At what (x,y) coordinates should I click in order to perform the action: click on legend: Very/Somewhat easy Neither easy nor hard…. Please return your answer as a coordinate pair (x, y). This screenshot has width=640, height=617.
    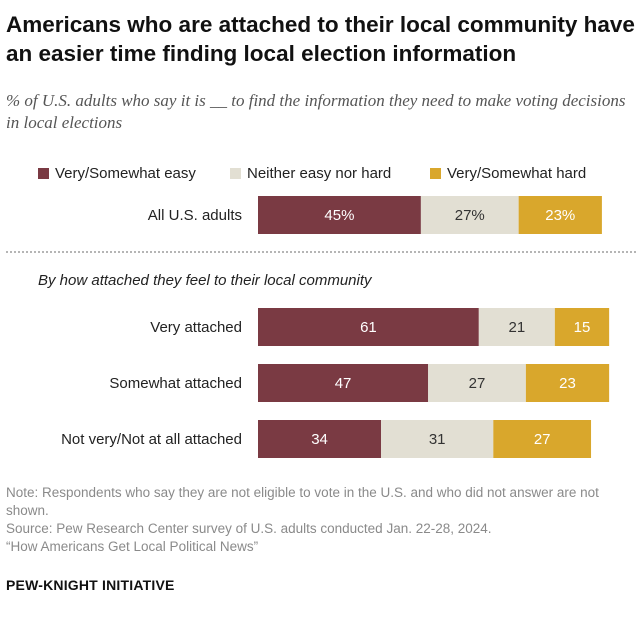
    Looking at the image, I should click on (320, 176).